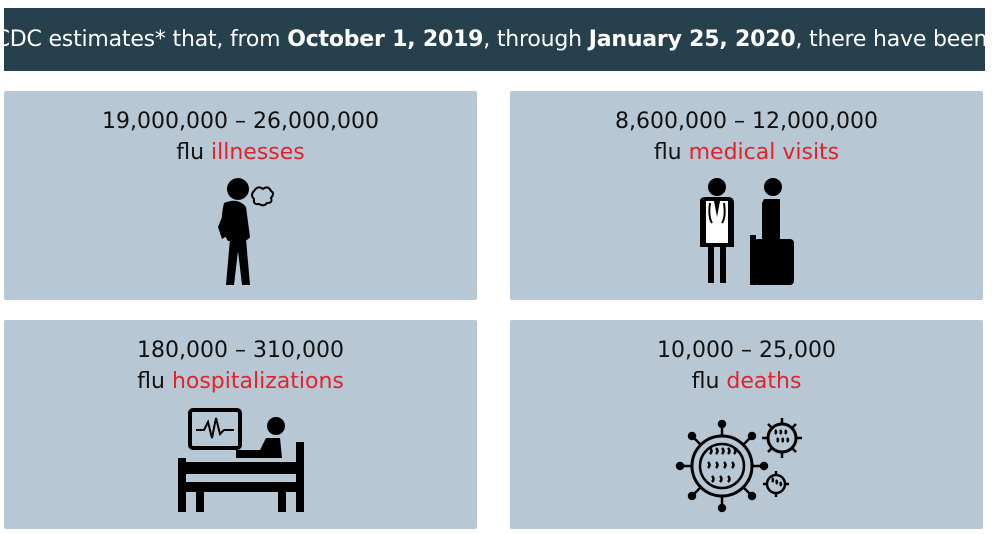  I want to click on medical-visits-range: 8,600,000 – 12,000,000, so click(746, 121).